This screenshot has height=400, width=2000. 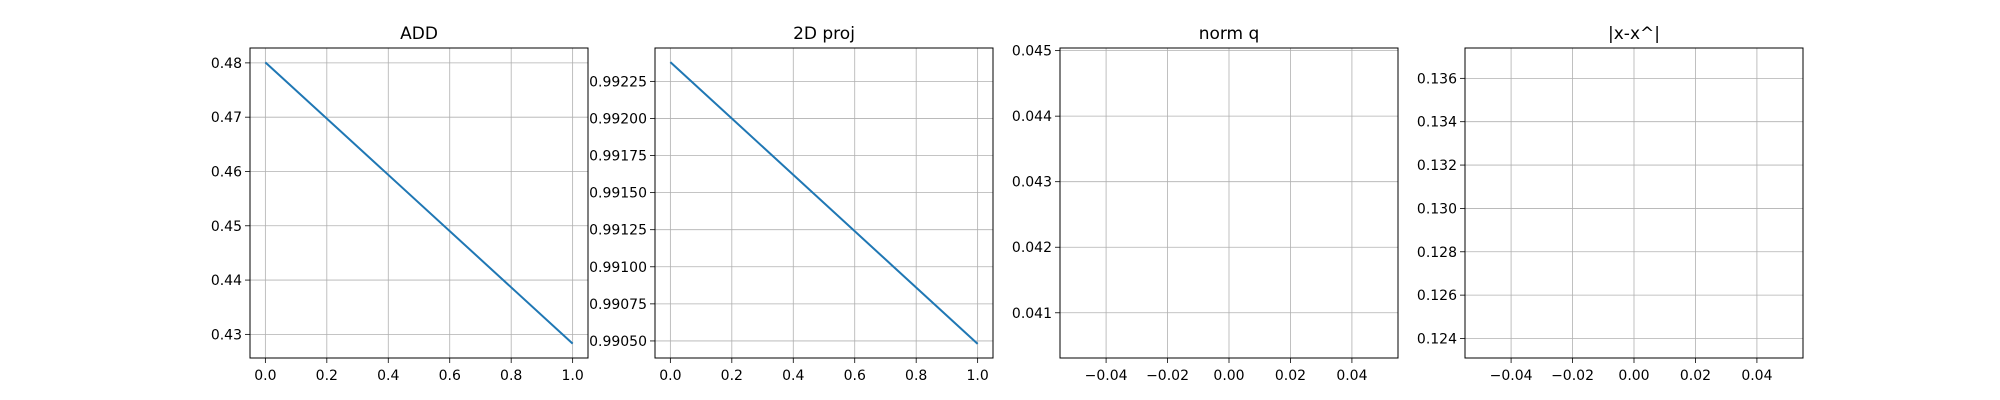 I want to click on y-tick-label: 0.042, so click(x=1032, y=248).